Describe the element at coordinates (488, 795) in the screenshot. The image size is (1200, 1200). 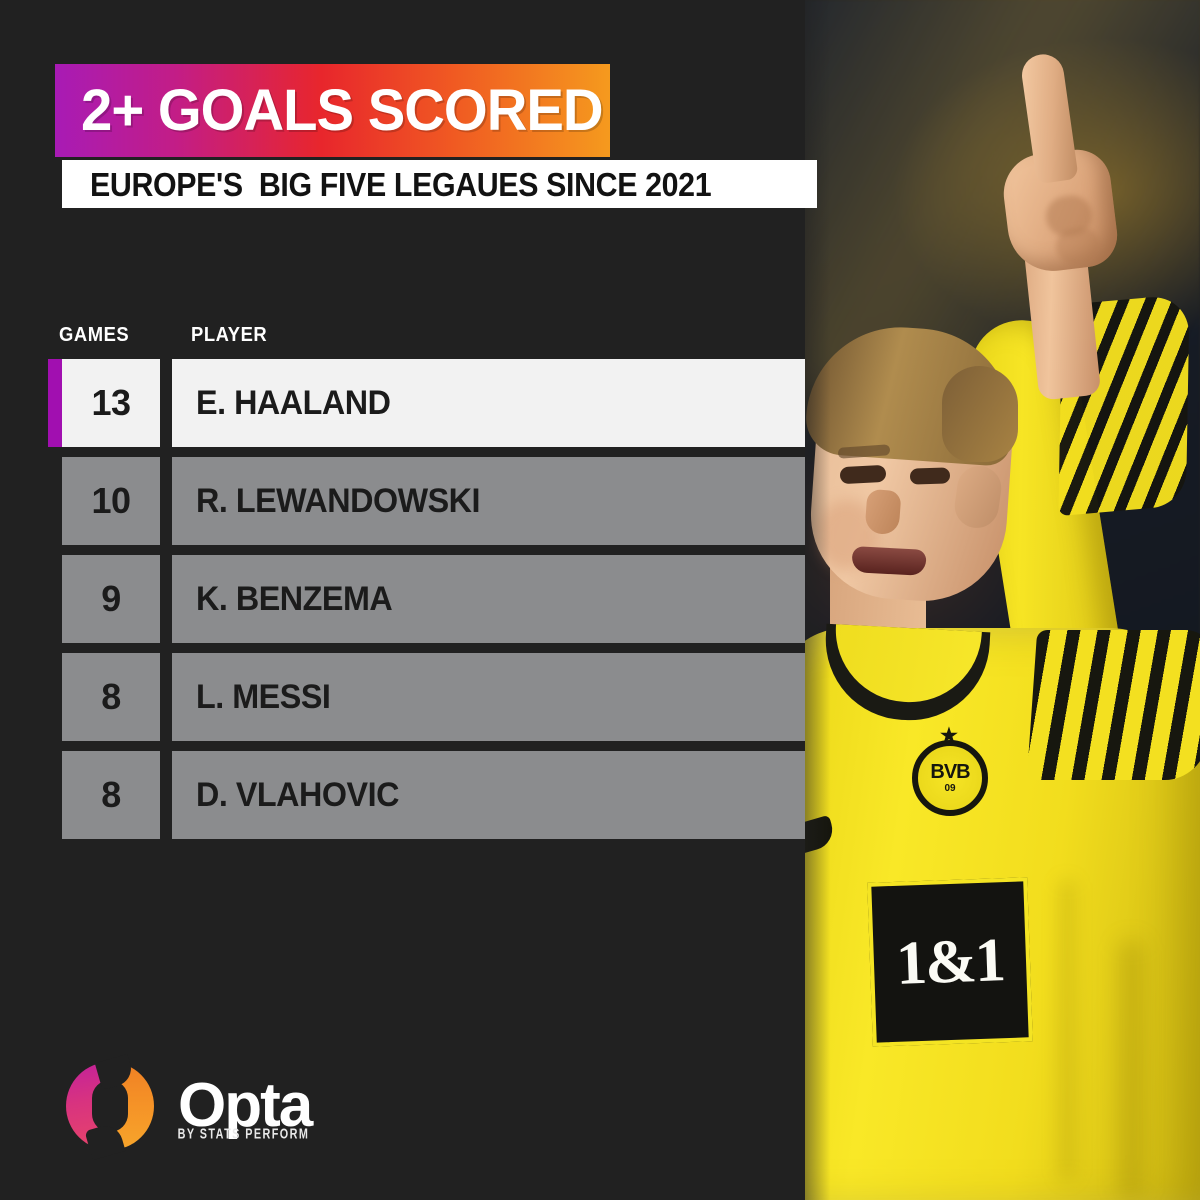
I see `row-player-name: D. VLAHOVIC` at that location.